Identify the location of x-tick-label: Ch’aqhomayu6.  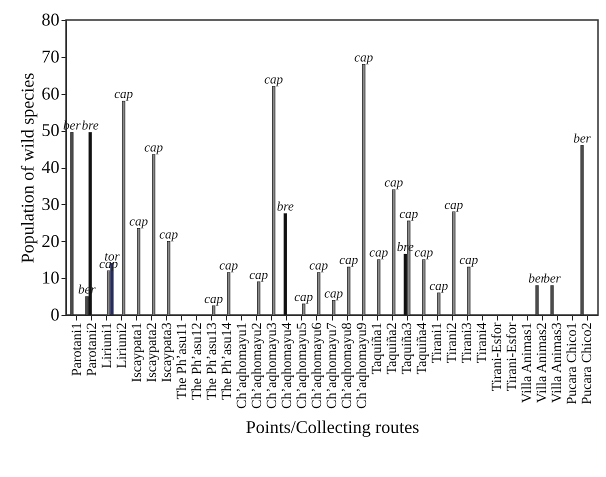
(317, 365).